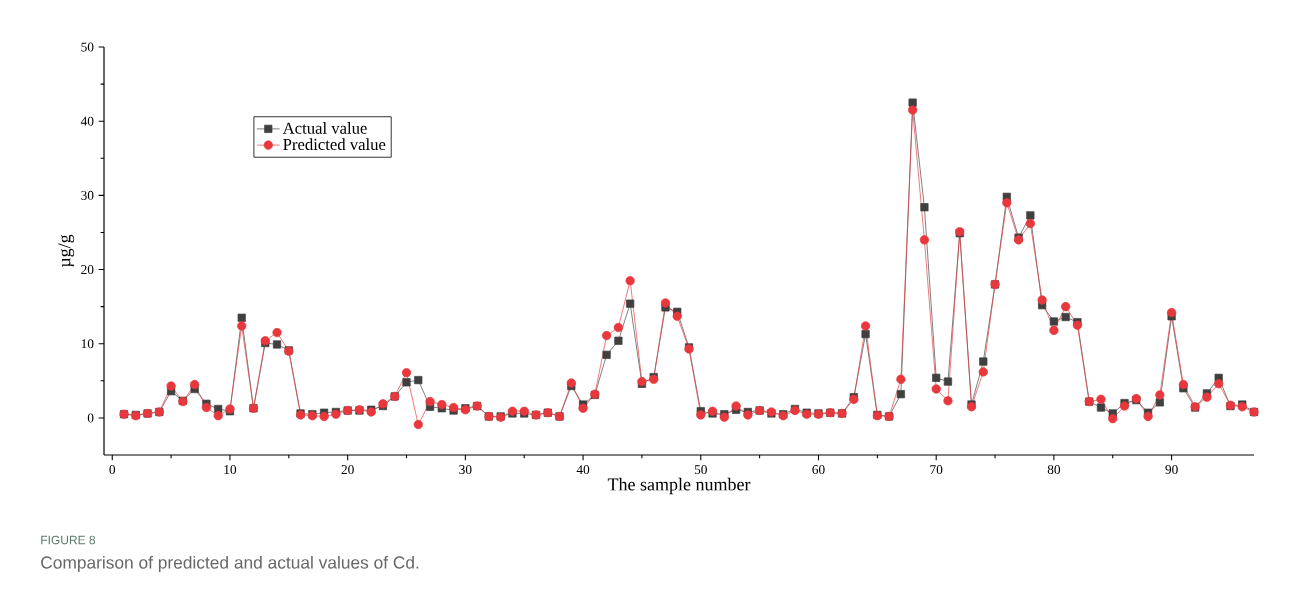 This screenshot has width=1292, height=601. I want to click on x-tick-label: 80, so click(1054, 470).